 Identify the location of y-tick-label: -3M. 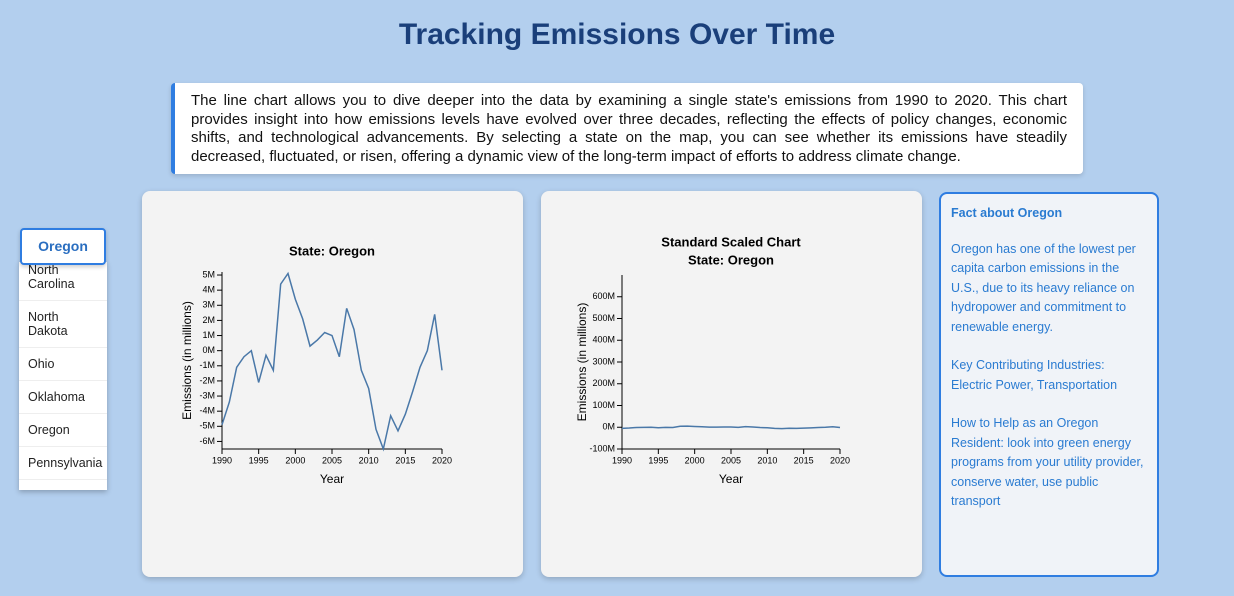
(208, 395).